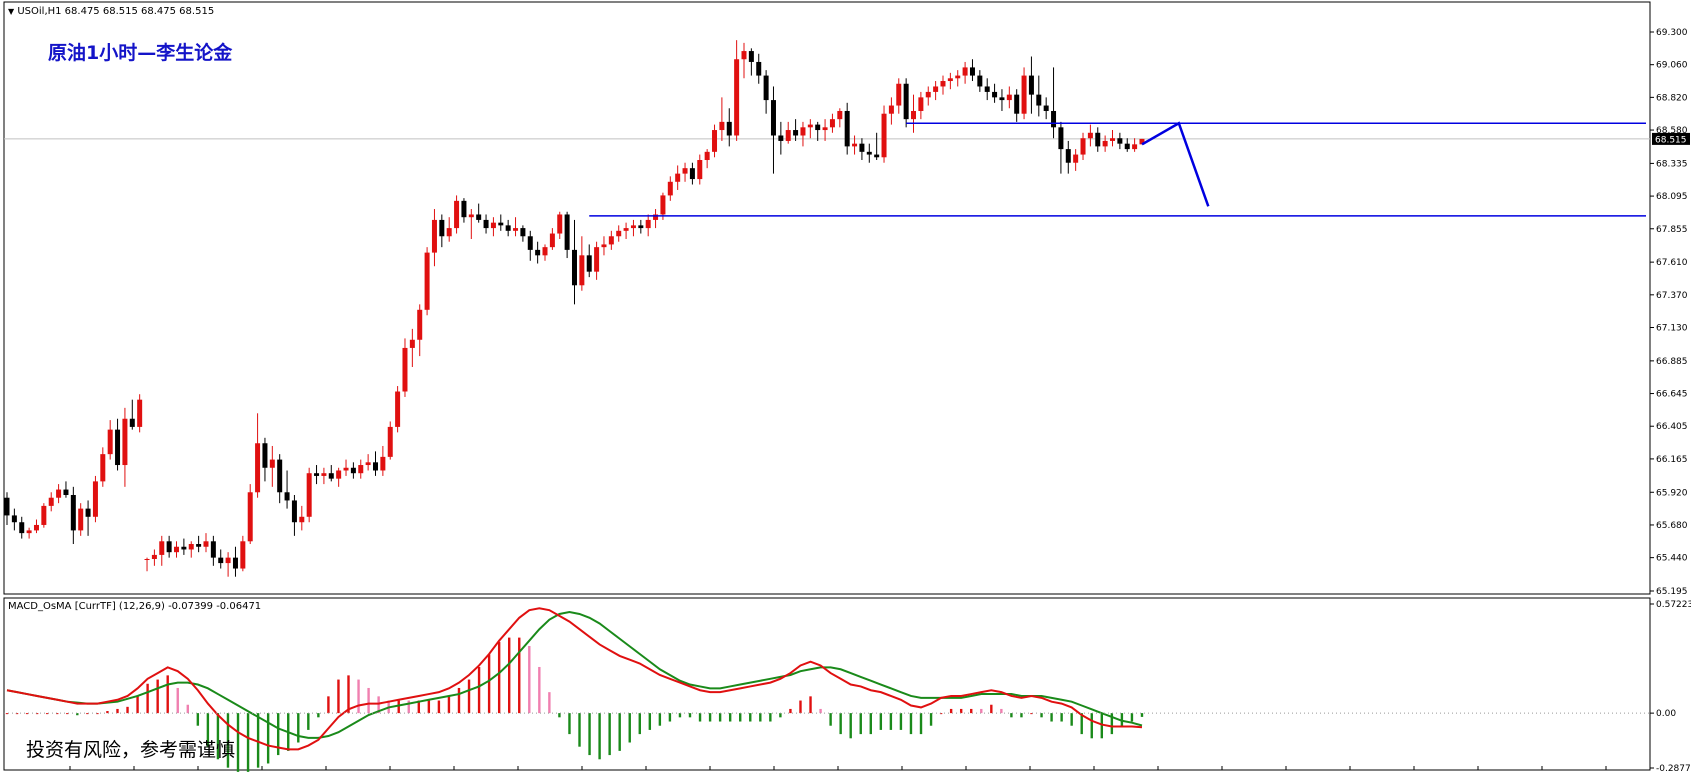  I want to click on symbol-header: ▼ USOil,H1 68.475 68.515 68.475 68.515, so click(111, 11).